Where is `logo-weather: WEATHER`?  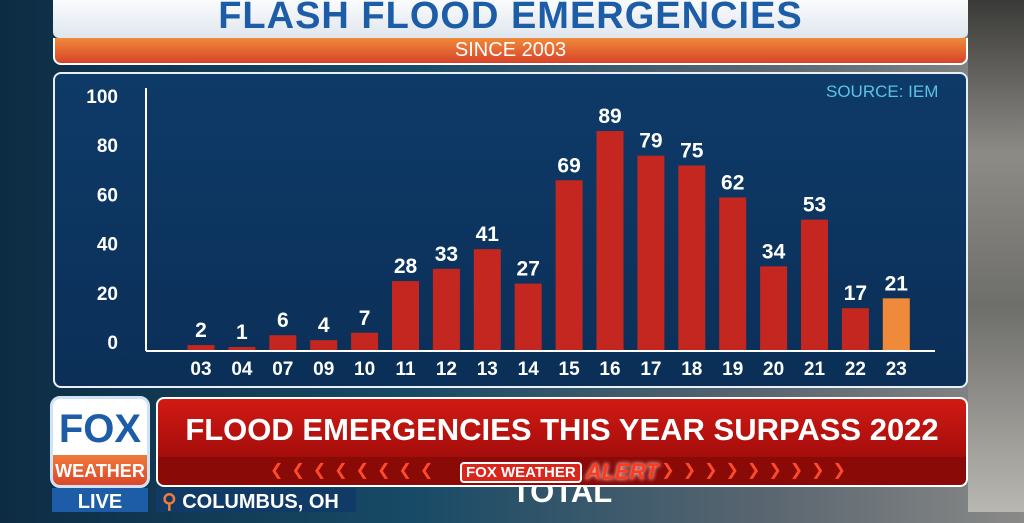
logo-weather: WEATHER is located at coordinates (100, 470).